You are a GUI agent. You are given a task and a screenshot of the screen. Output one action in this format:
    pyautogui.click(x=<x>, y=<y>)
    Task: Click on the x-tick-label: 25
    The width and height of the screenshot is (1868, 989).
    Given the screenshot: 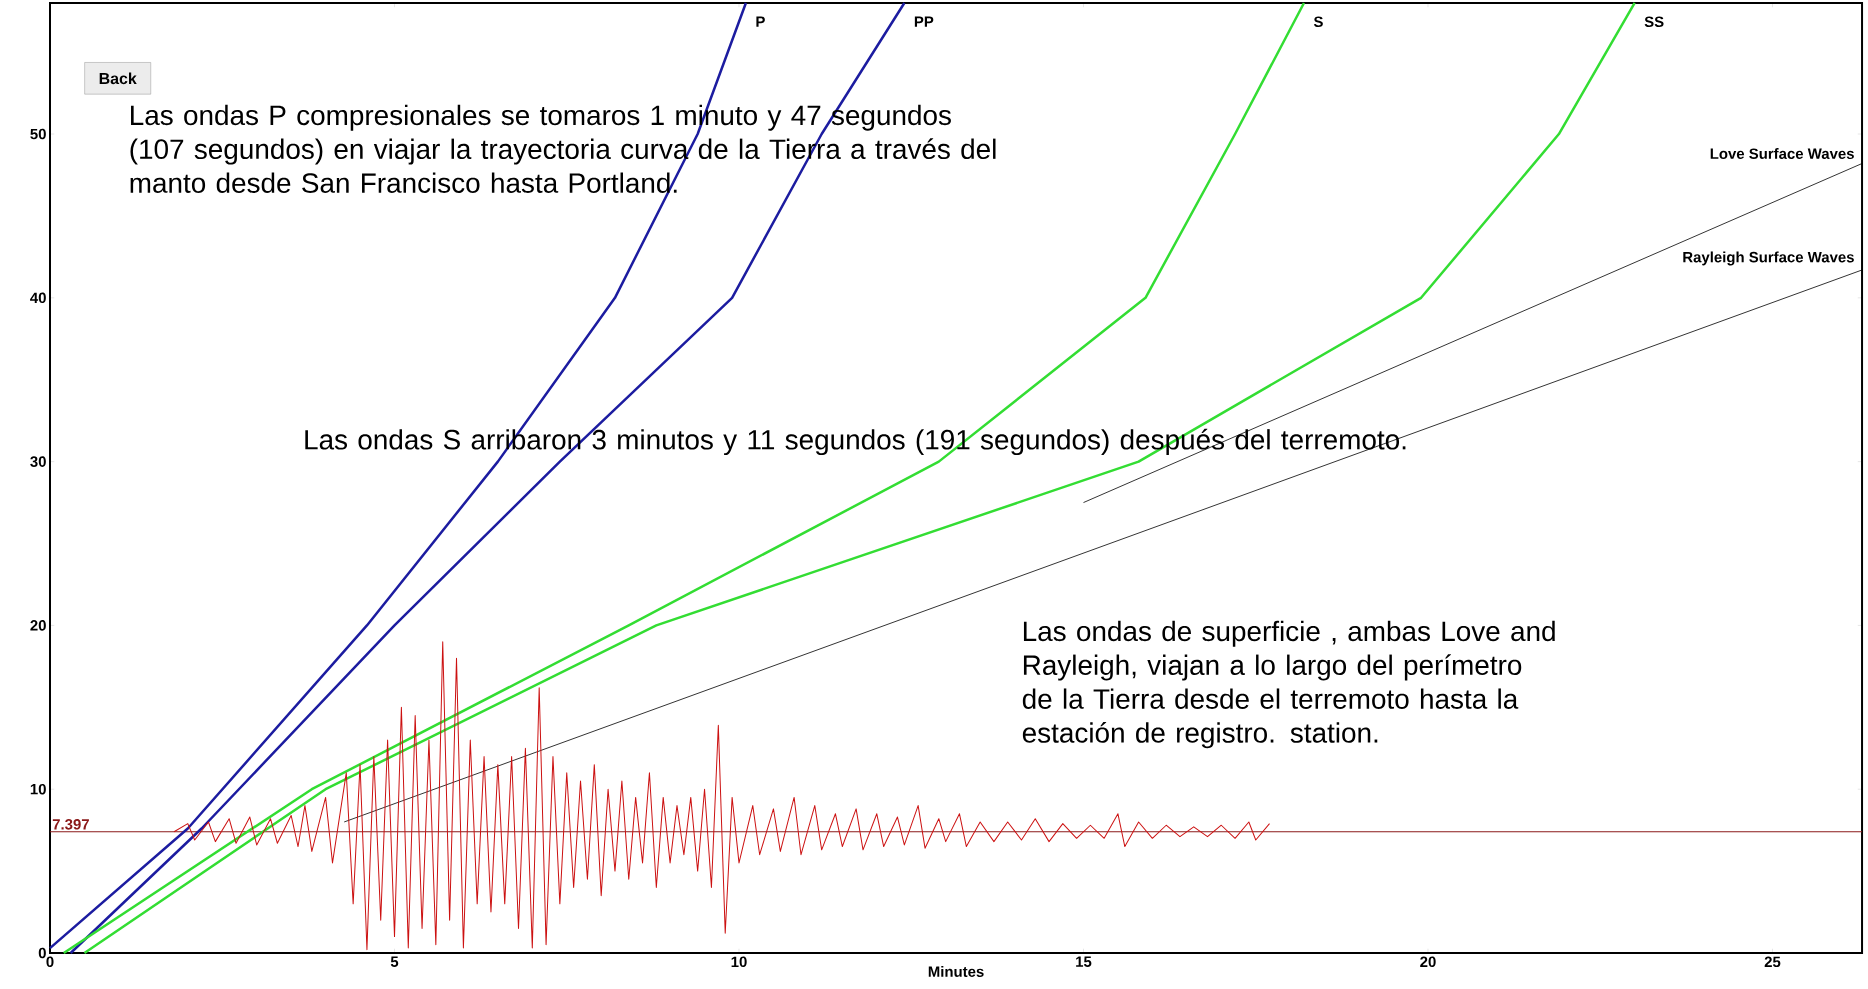 What is the action you would take?
    pyautogui.click(x=1772, y=962)
    